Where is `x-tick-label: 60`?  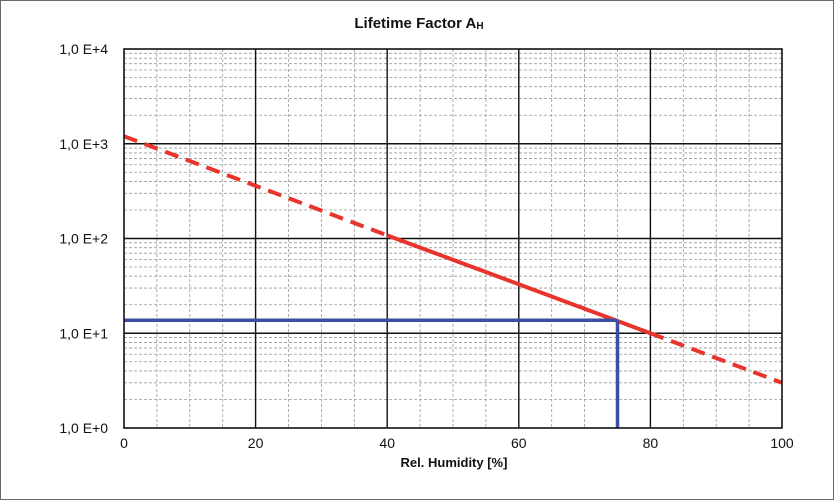
x-tick-label: 60 is located at coordinates (519, 443).